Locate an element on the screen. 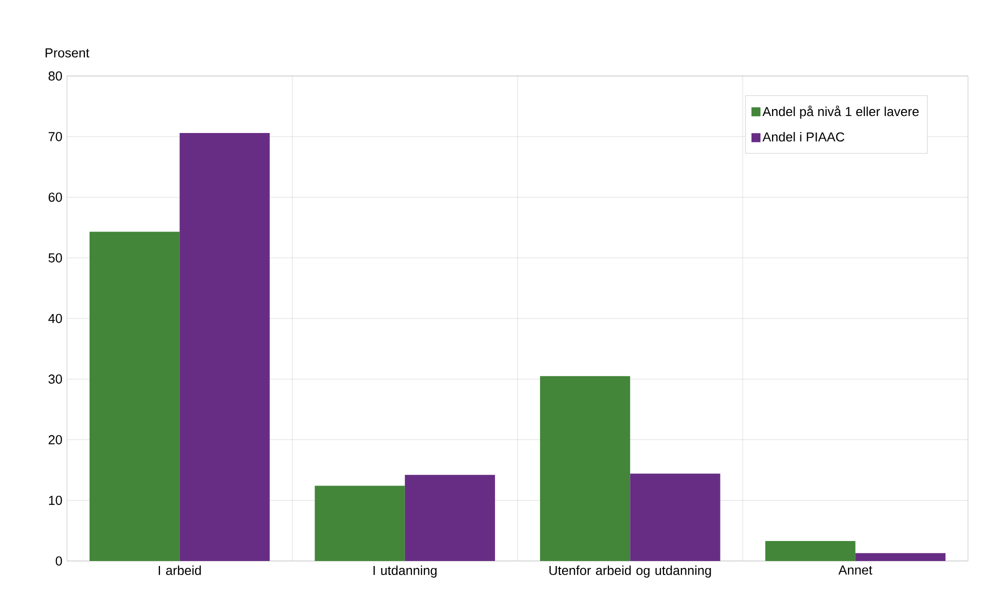 This screenshot has height=612, width=983. y-tick-label: 60 is located at coordinates (55, 197).